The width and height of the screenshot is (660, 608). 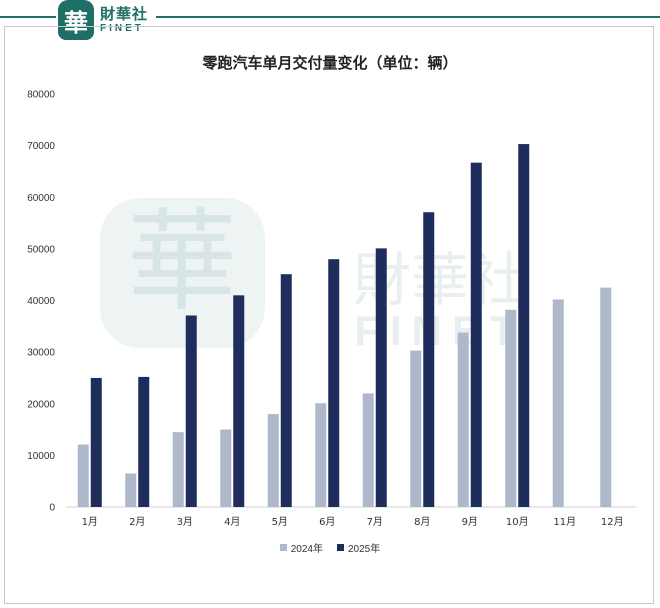 I want to click on x-tick-label: 5月, so click(x=280, y=522).